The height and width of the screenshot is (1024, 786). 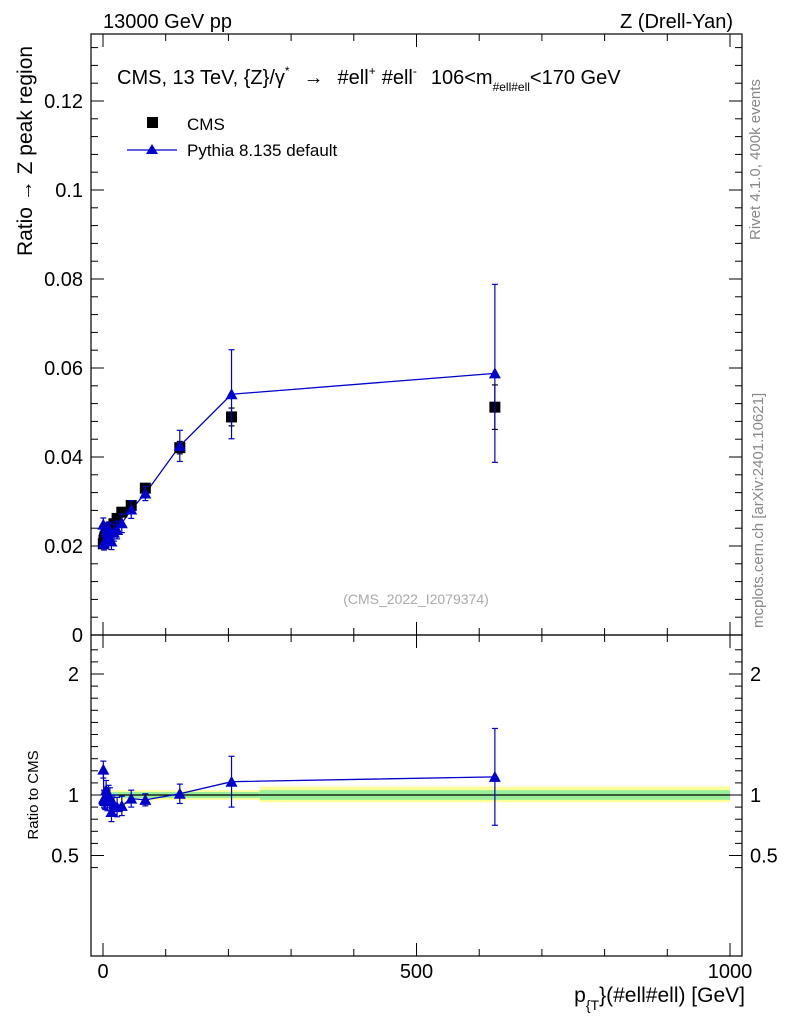 I want to click on x-tick-label: 0, so click(x=102, y=972).